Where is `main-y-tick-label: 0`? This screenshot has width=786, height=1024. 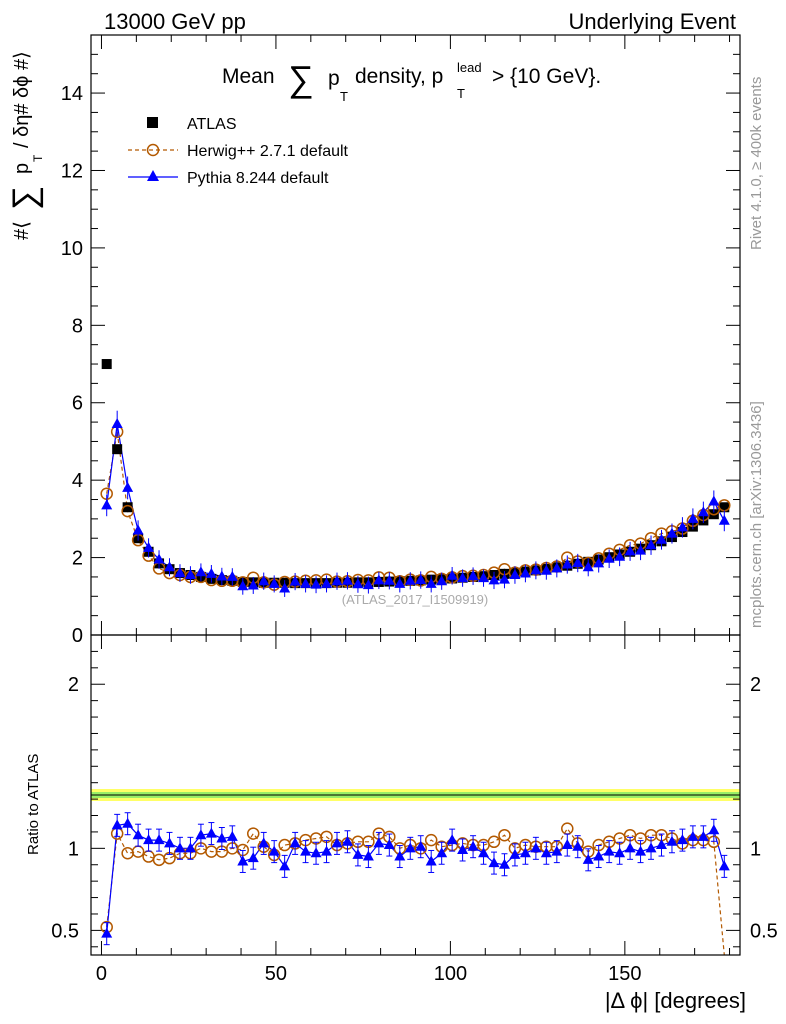 main-y-tick-label: 0 is located at coordinates (77, 636).